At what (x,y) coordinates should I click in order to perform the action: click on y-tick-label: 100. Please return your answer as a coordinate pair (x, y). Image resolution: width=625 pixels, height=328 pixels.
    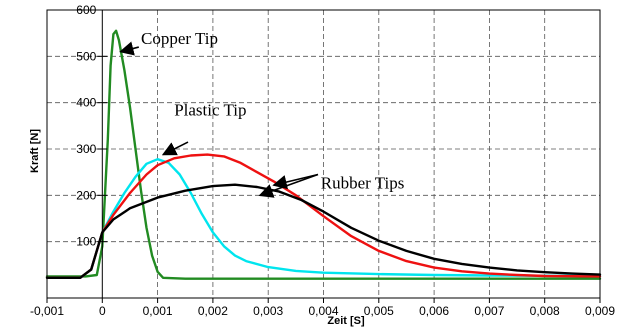
    Looking at the image, I should click on (86, 242).